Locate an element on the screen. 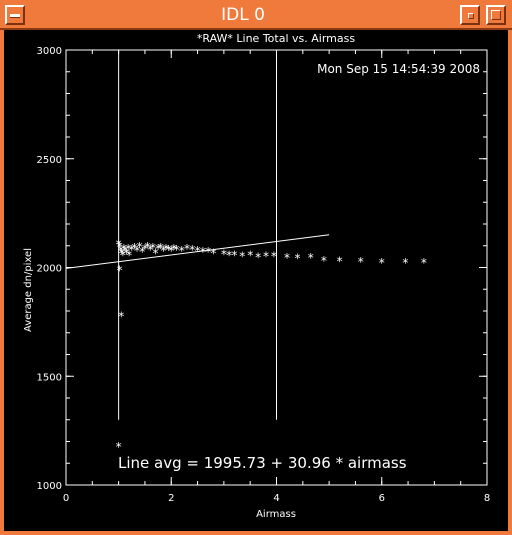 The image size is (512, 535). menu-bar-icon is located at coordinates (15, 16).